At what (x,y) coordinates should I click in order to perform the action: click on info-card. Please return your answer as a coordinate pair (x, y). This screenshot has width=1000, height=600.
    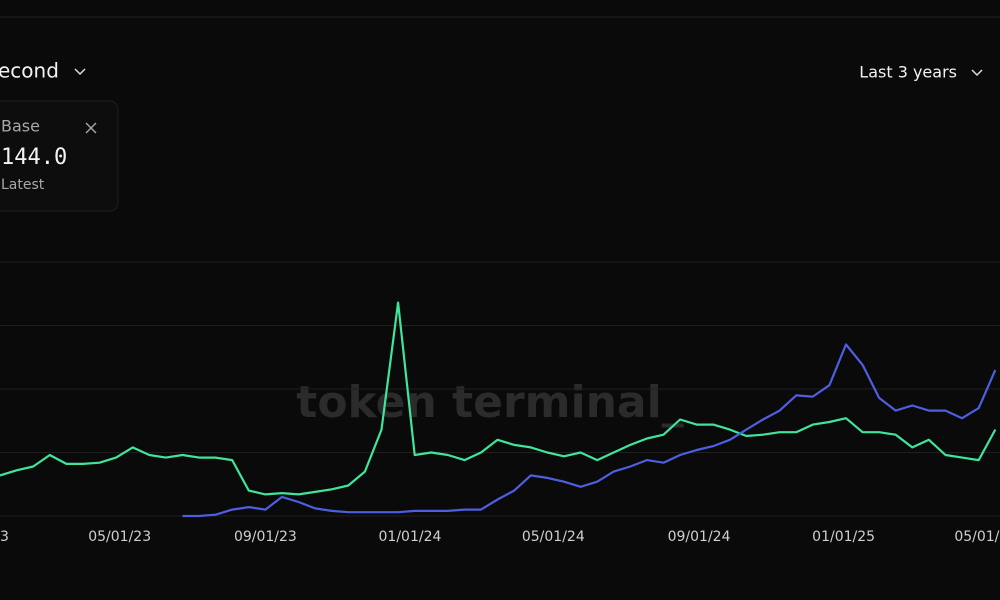
    Looking at the image, I should click on (59, 156).